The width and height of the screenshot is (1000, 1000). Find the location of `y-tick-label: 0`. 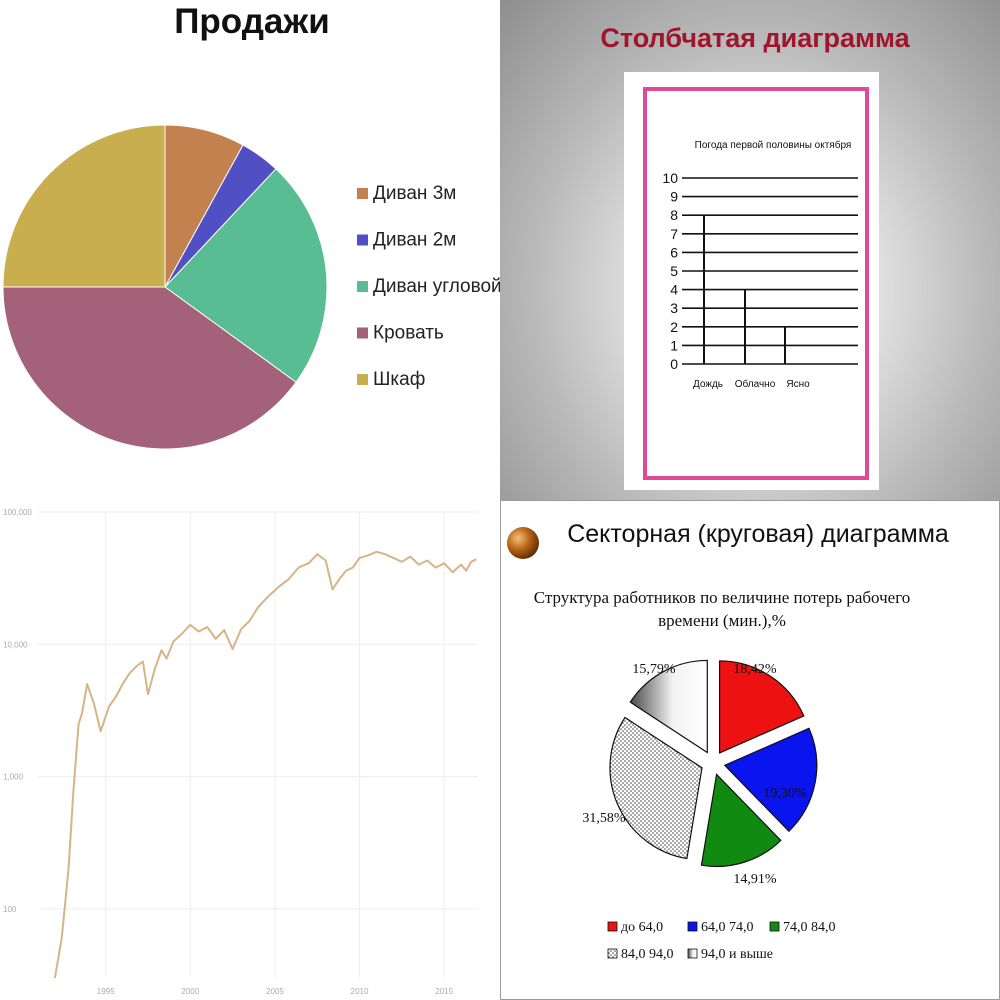

y-tick-label: 0 is located at coordinates (674, 364).